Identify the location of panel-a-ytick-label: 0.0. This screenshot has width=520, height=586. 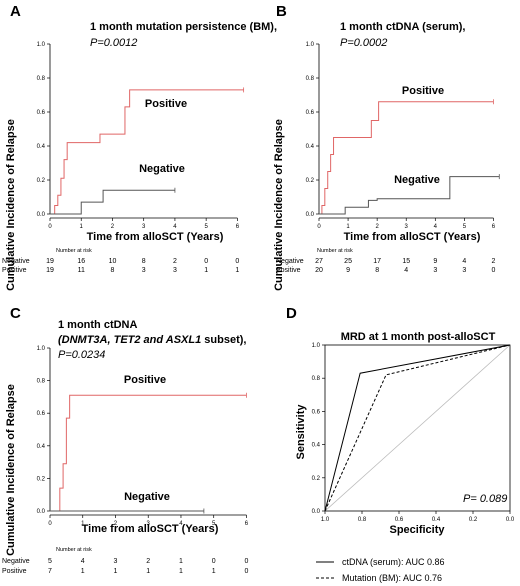
(41, 215).